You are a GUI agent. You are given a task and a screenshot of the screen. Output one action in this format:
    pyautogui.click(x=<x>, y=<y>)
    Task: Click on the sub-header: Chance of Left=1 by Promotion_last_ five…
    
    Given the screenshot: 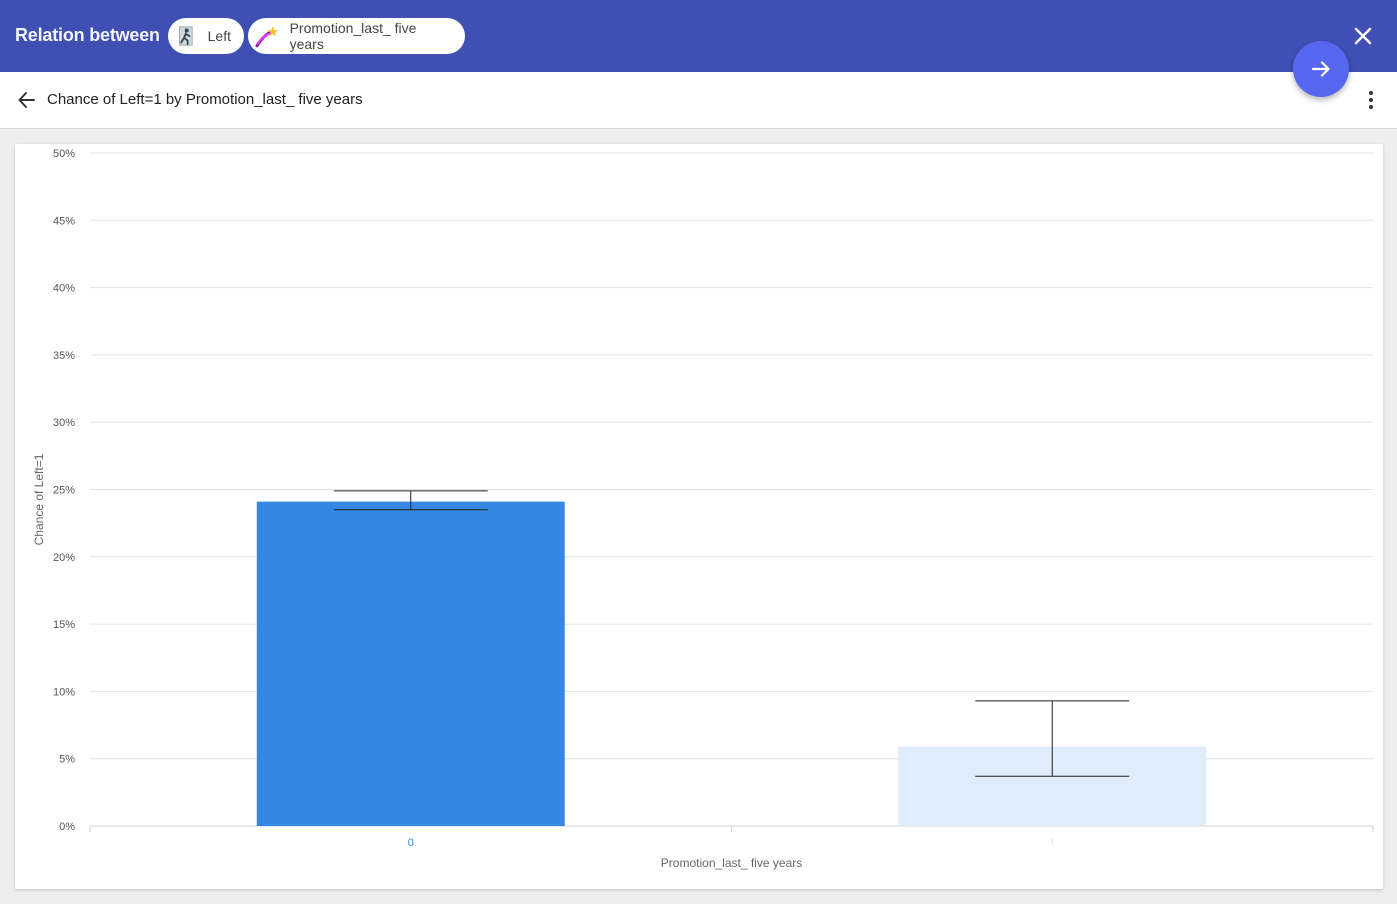 What is the action you would take?
    pyautogui.click(x=698, y=100)
    